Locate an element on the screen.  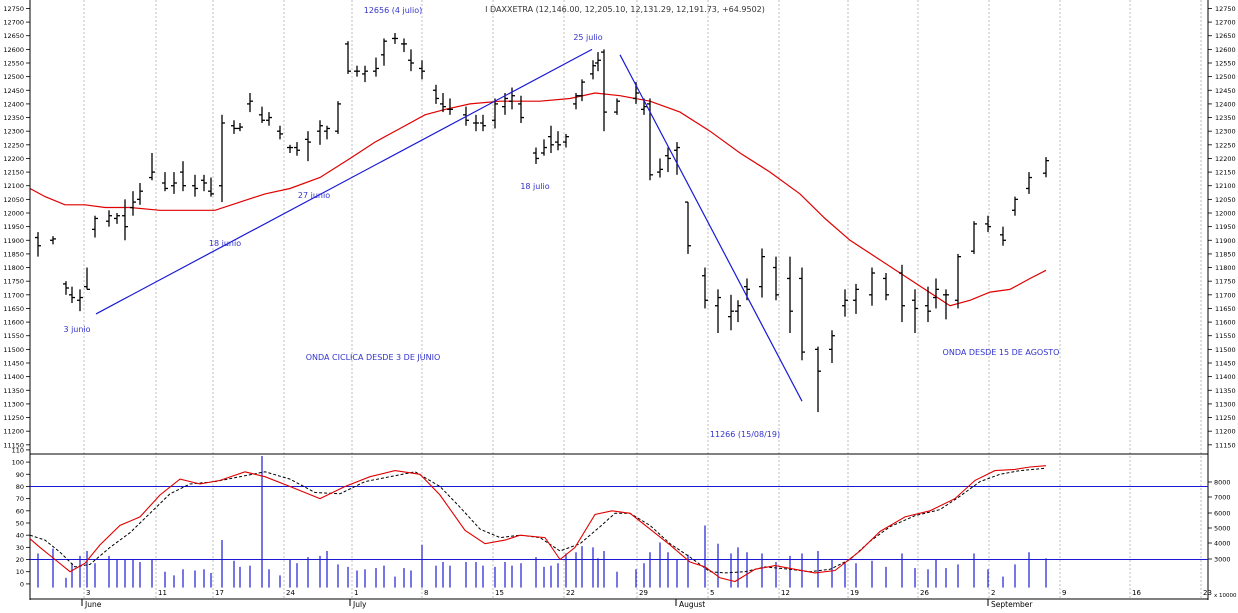
y-tick-label-left: 12050 is located at coordinates (13, 200).